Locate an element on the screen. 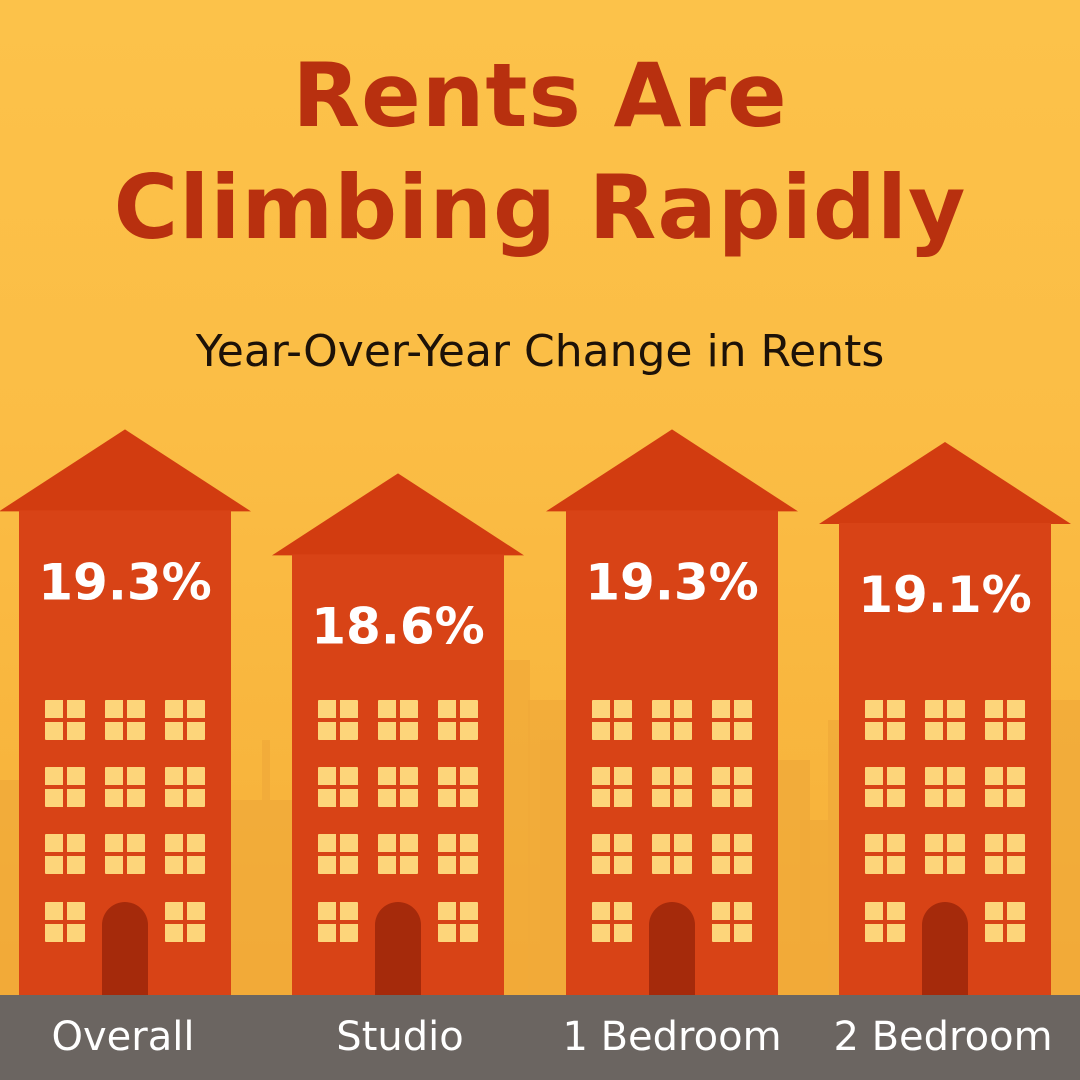 The width and height of the screenshot is (1080, 1080). chart-title-line-2: Climbing Rapidly is located at coordinates (540, 207).